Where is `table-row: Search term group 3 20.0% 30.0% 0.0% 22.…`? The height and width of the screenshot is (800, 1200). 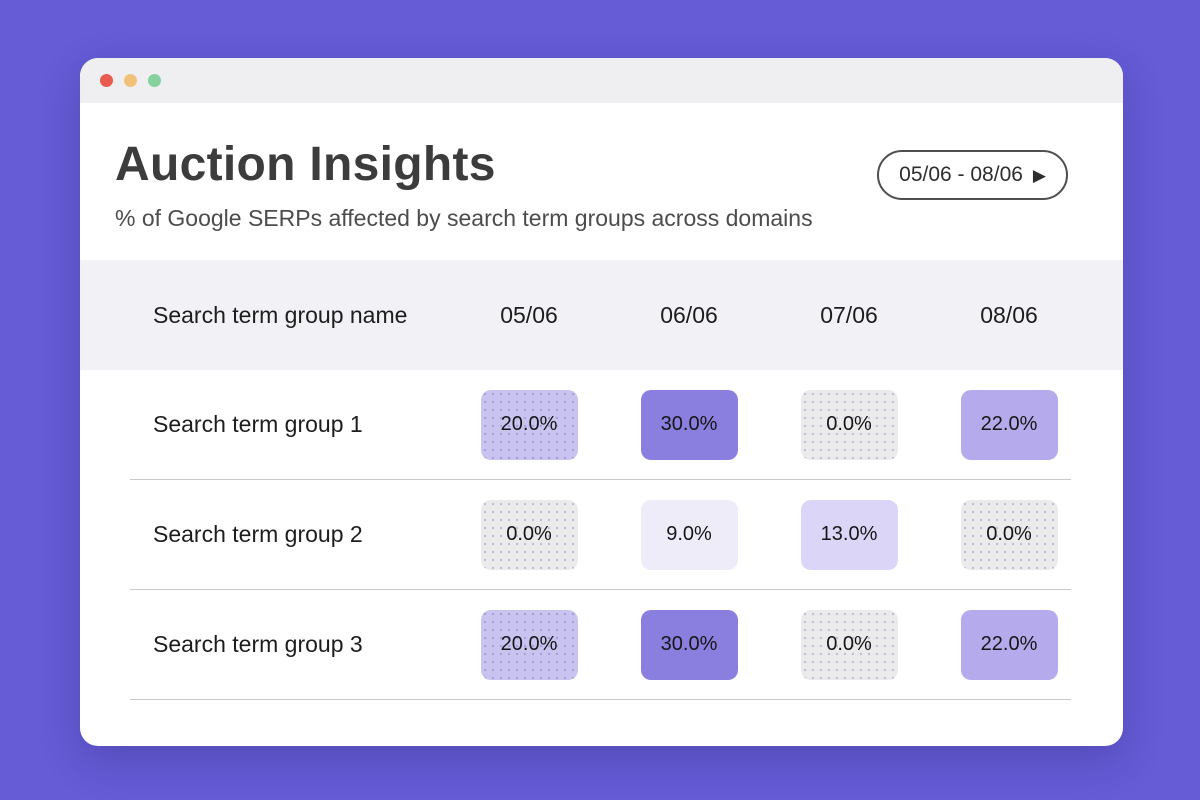
table-row: Search term group 3 20.0% 30.0% 0.0% 22.… is located at coordinates (601, 644).